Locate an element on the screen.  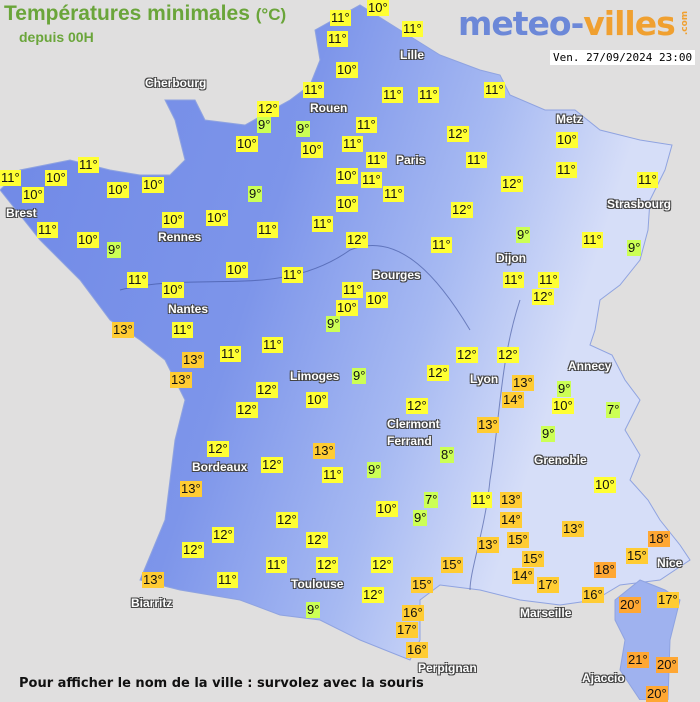
temperature-reading: 7° is located at coordinates (613, 410).